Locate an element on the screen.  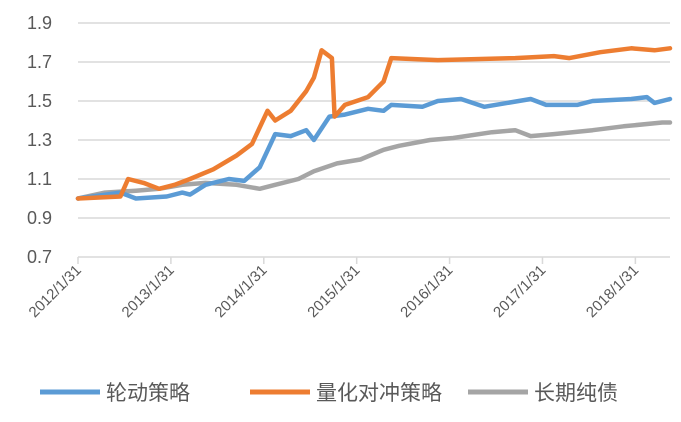
x-tick-label: 2016/1/31 is located at coordinates (426, 291).